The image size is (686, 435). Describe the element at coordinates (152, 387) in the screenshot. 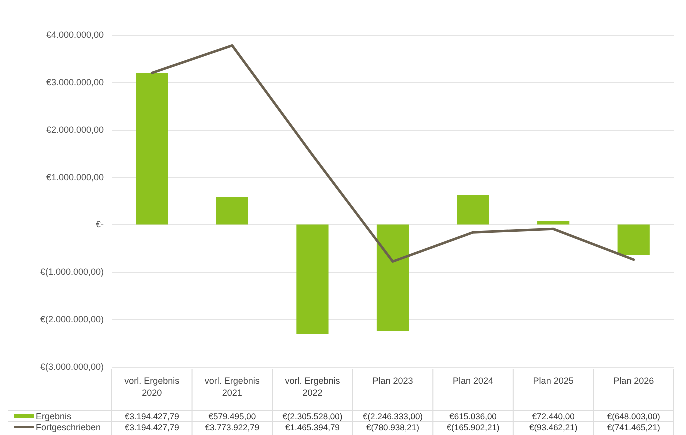

I see `x-tick-label: vorl. Ergebnis 2020` at that location.